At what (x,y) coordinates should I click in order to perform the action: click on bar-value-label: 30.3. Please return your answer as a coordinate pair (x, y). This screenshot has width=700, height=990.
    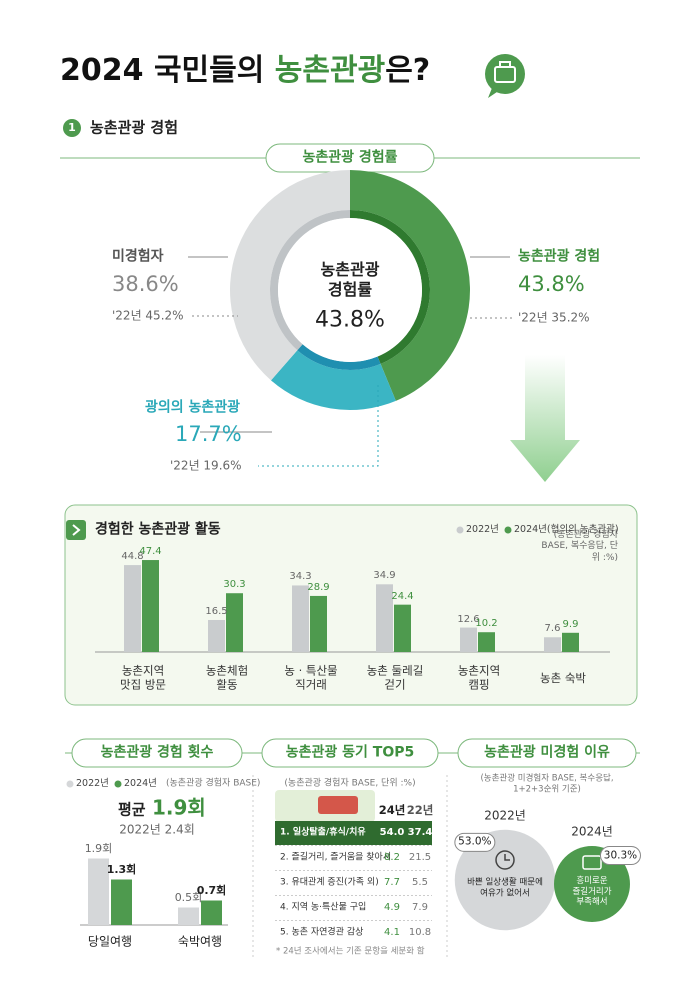
    Looking at the image, I should click on (234, 584).